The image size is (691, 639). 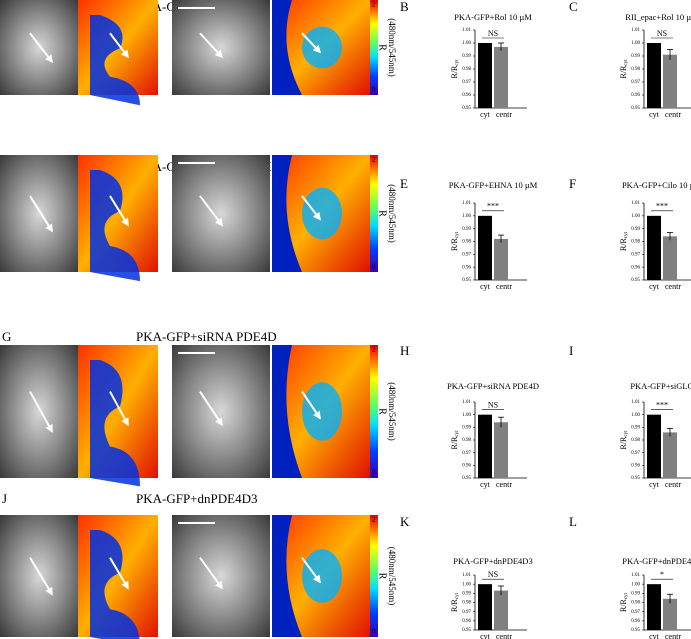 I want to click on panel-letter: L, so click(x=573, y=521).